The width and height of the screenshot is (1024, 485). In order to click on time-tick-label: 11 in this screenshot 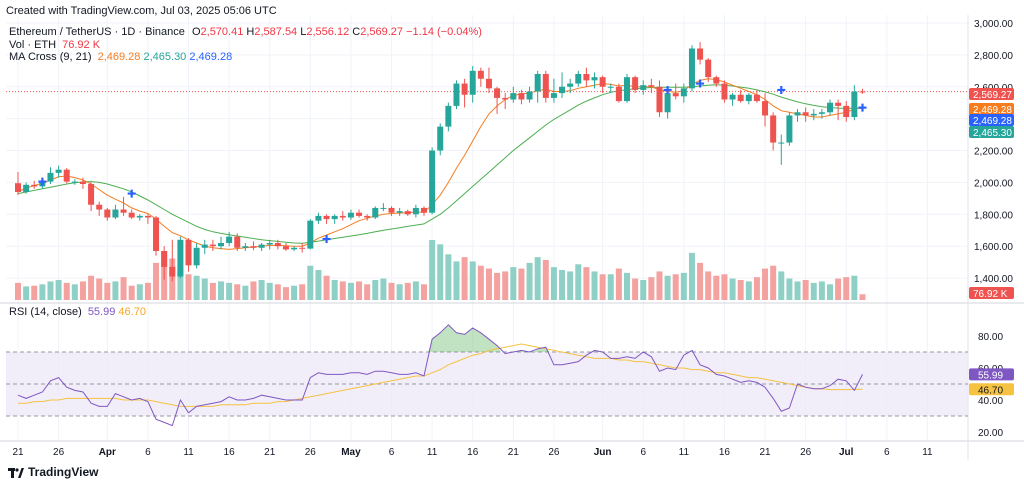, I will do `click(927, 452)`.